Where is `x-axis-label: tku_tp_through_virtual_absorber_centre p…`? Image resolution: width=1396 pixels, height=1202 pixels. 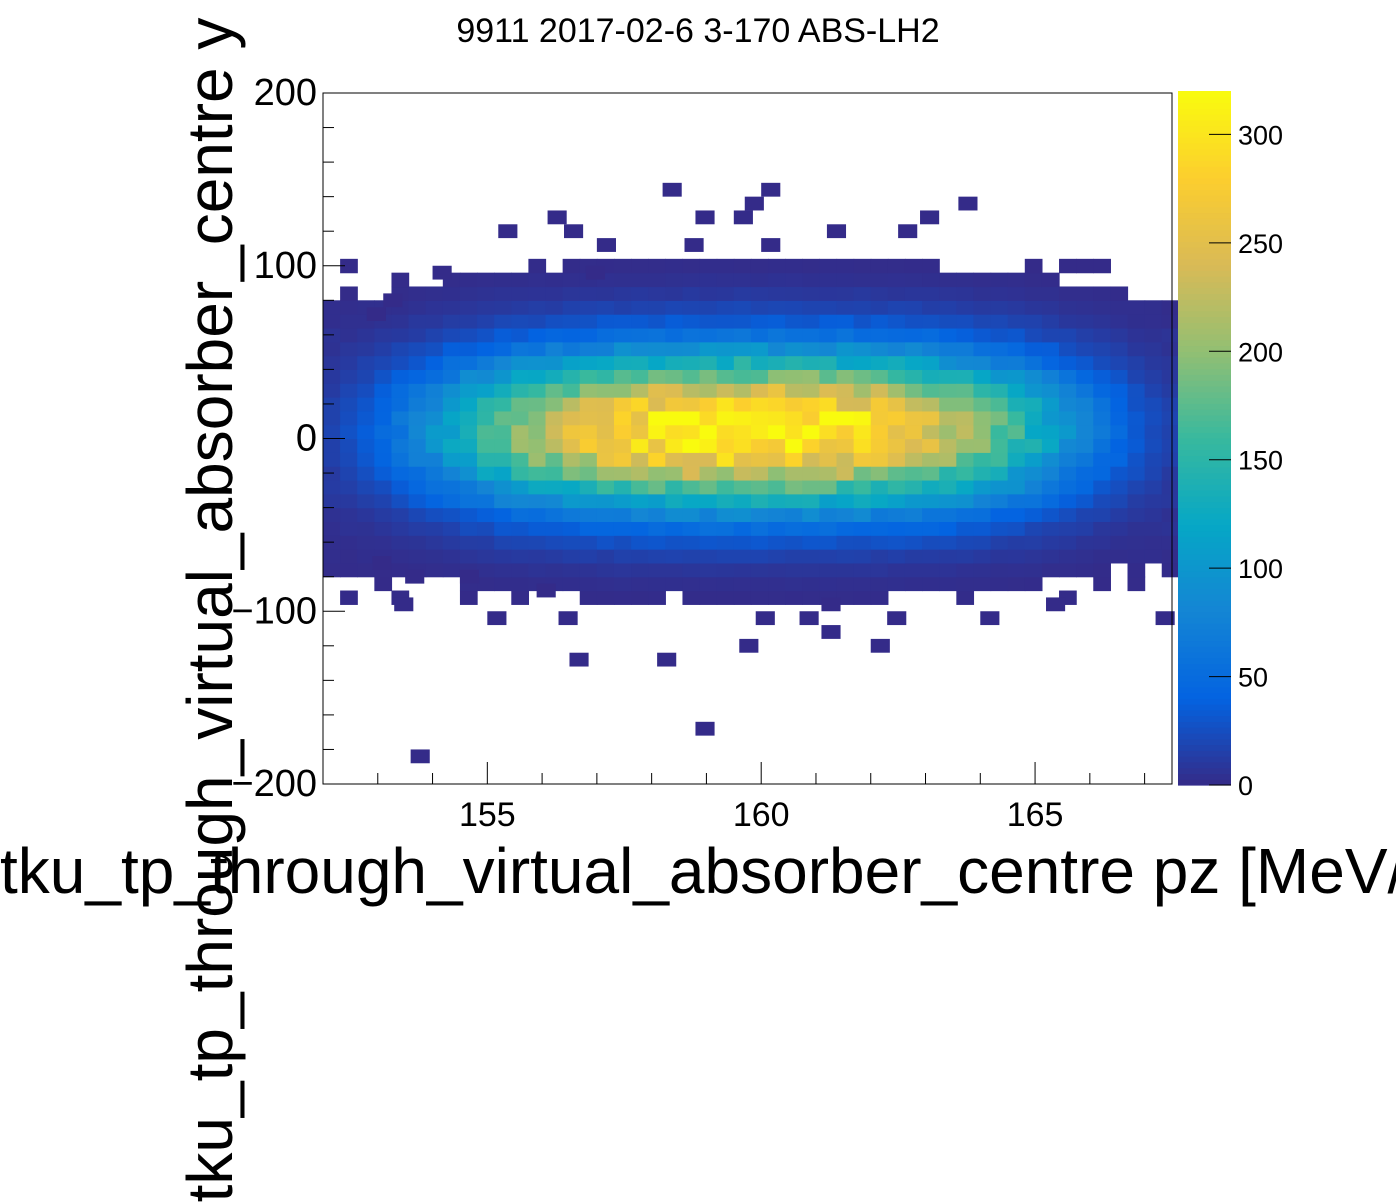
x-axis-label: tku_tp_through_virtual_absorber_centre p… is located at coordinates (698, 871).